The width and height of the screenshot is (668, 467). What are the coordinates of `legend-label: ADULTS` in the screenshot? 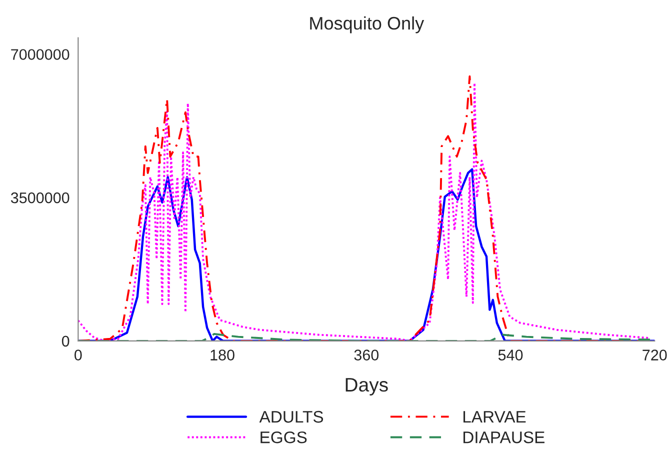 It's located at (291, 416).